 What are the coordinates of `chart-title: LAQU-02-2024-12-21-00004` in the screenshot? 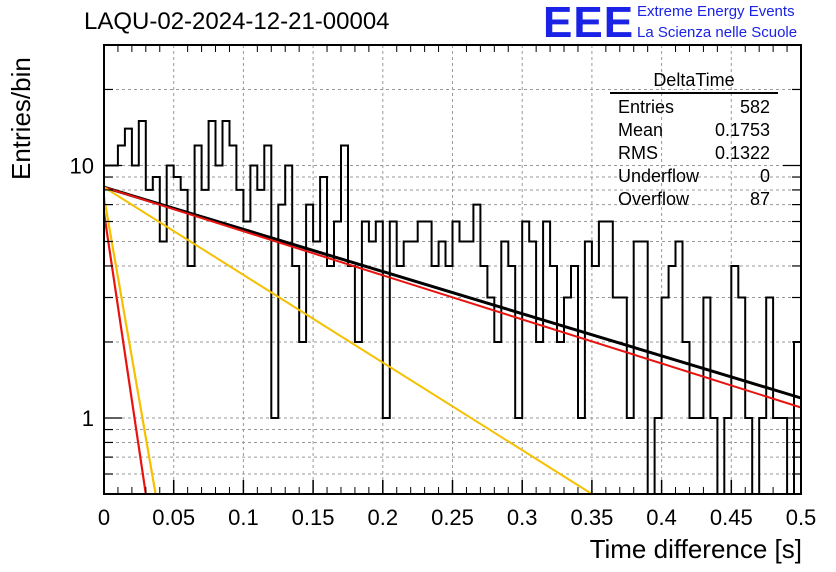 It's located at (237, 21).